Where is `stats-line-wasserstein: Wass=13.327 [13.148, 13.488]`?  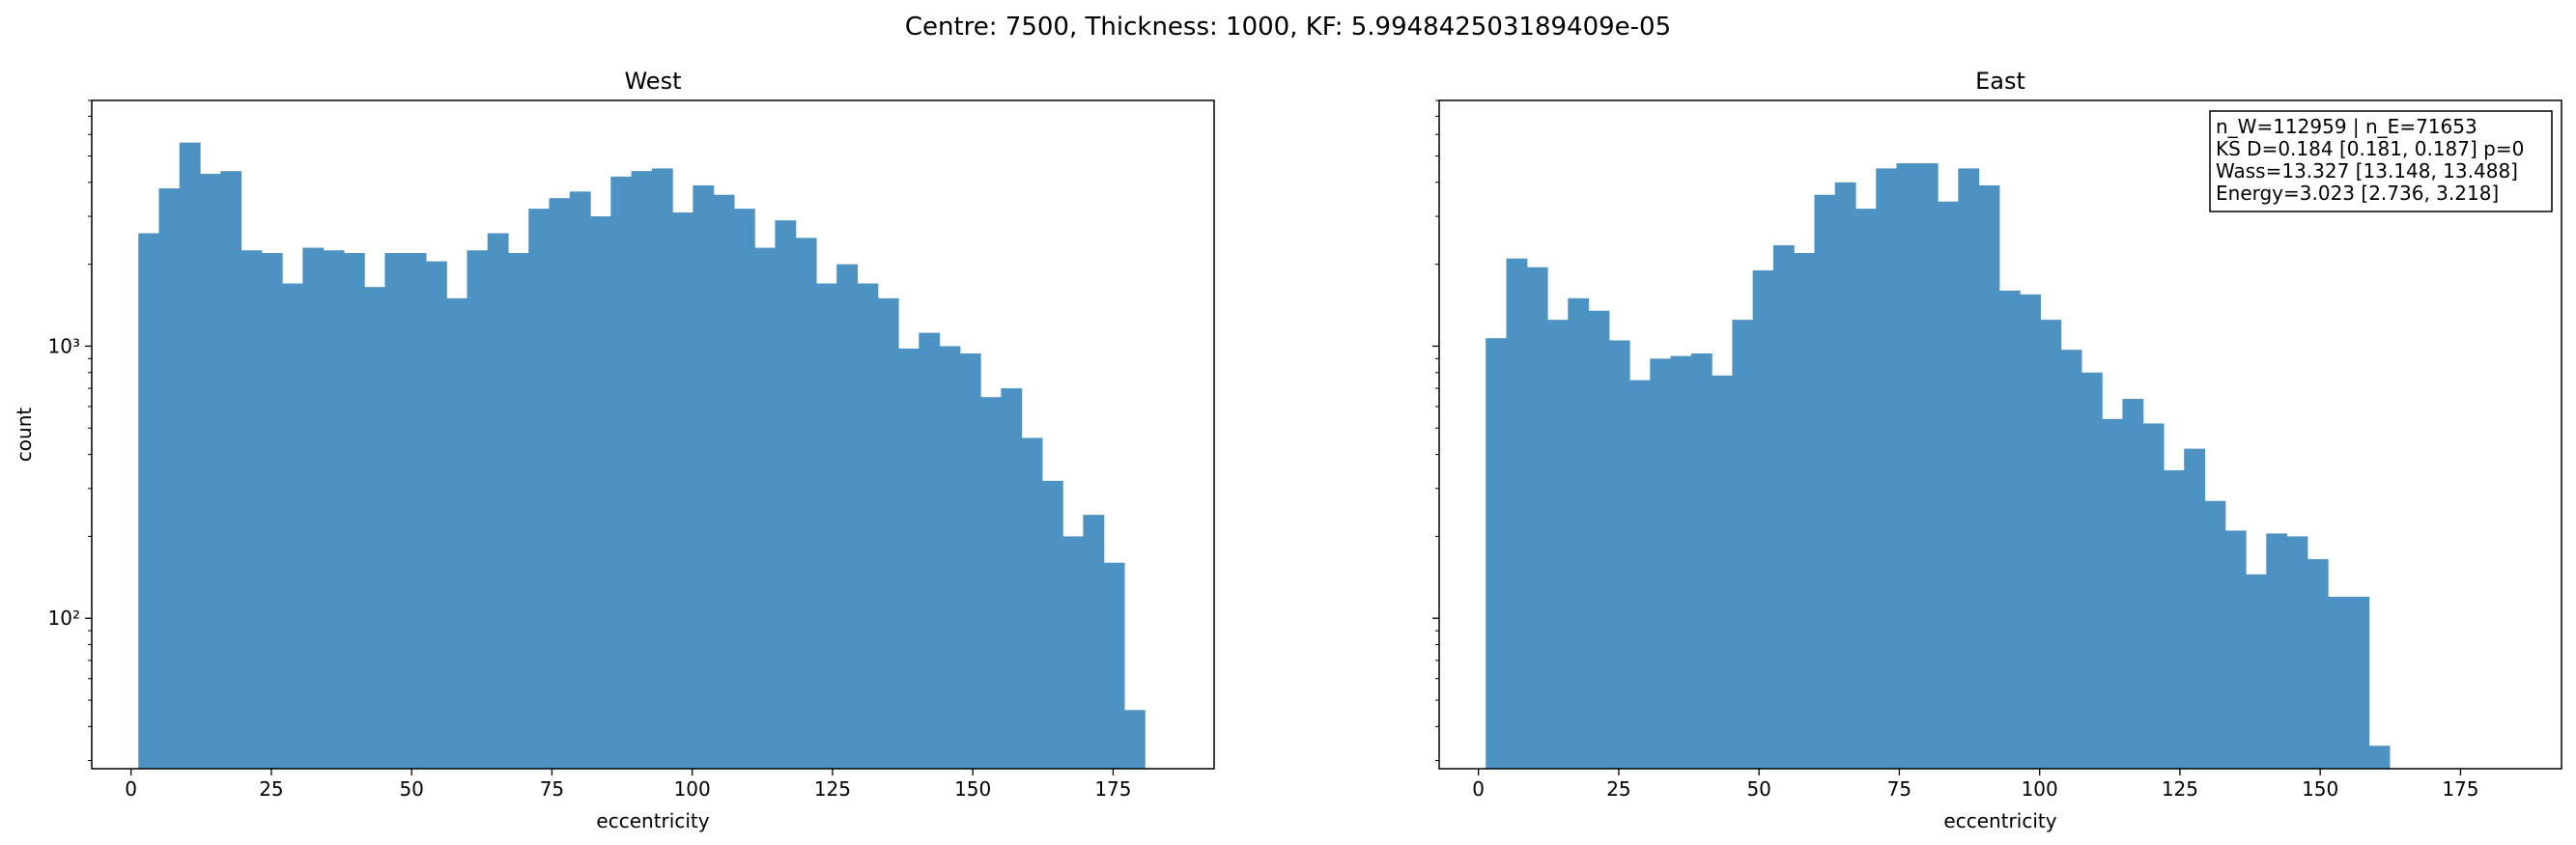 stats-line-wasserstein: Wass=13.327 [13.148, 13.488] is located at coordinates (2367, 171).